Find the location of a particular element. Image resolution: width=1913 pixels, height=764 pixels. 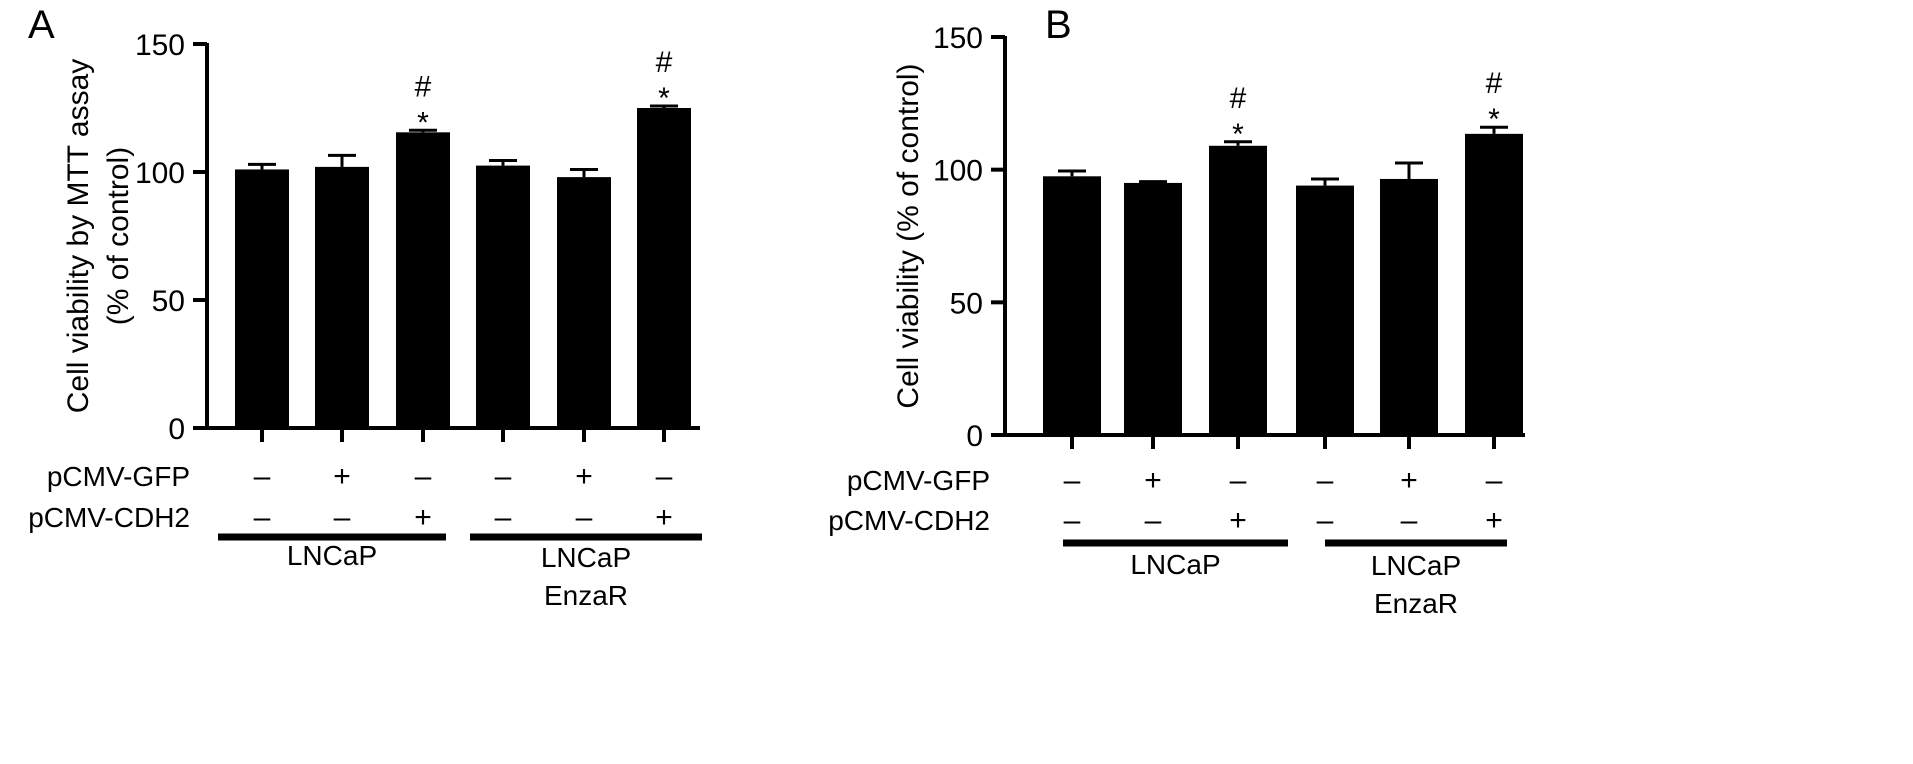

y-axis-title: (% of control) is located at coordinates (118, 236).